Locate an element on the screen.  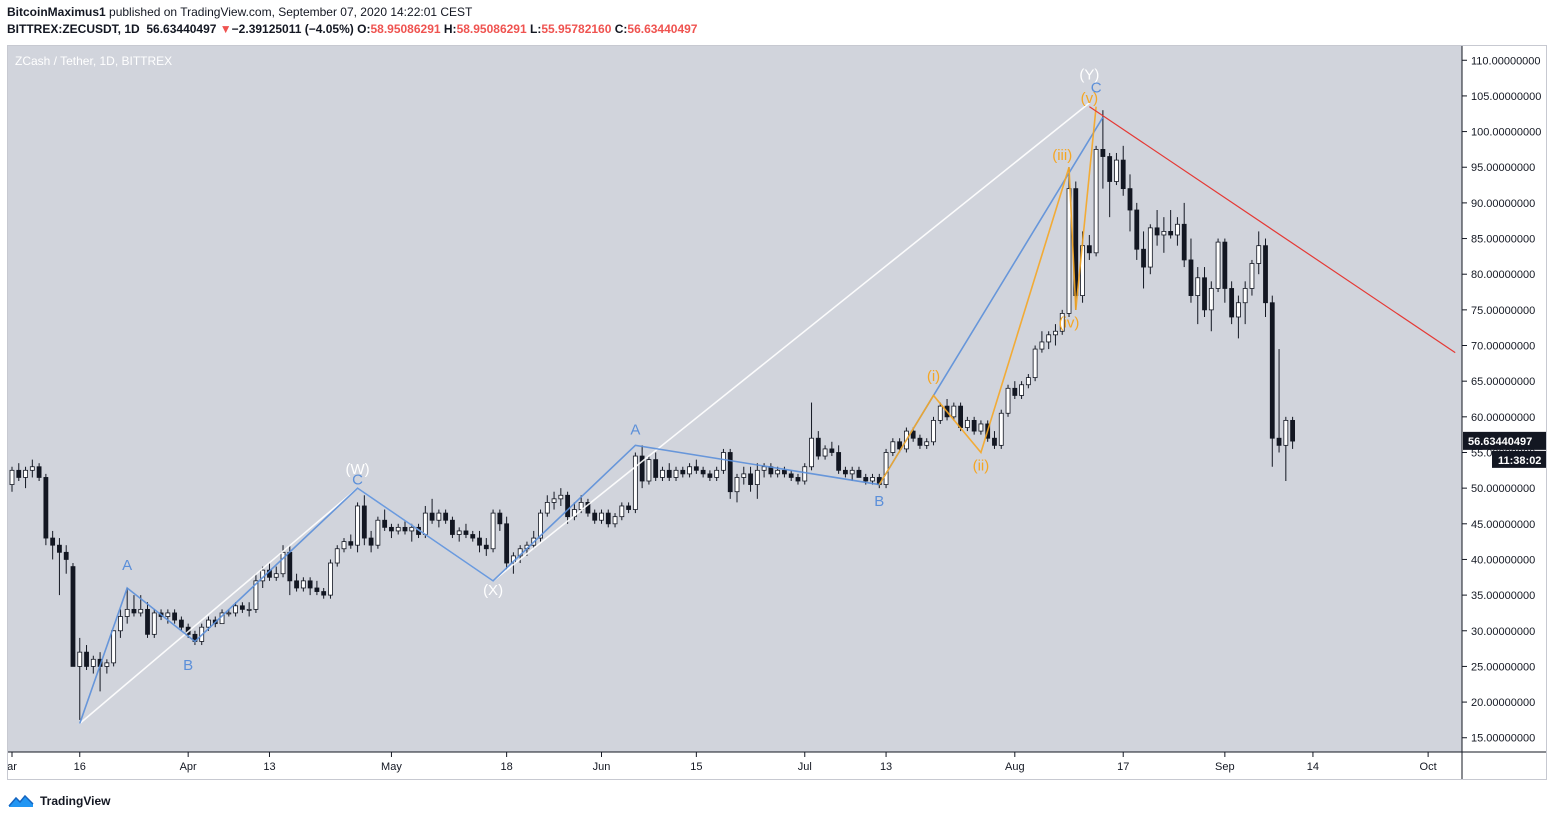
elliott-wave-line-orange is located at coordinates (987, 295).